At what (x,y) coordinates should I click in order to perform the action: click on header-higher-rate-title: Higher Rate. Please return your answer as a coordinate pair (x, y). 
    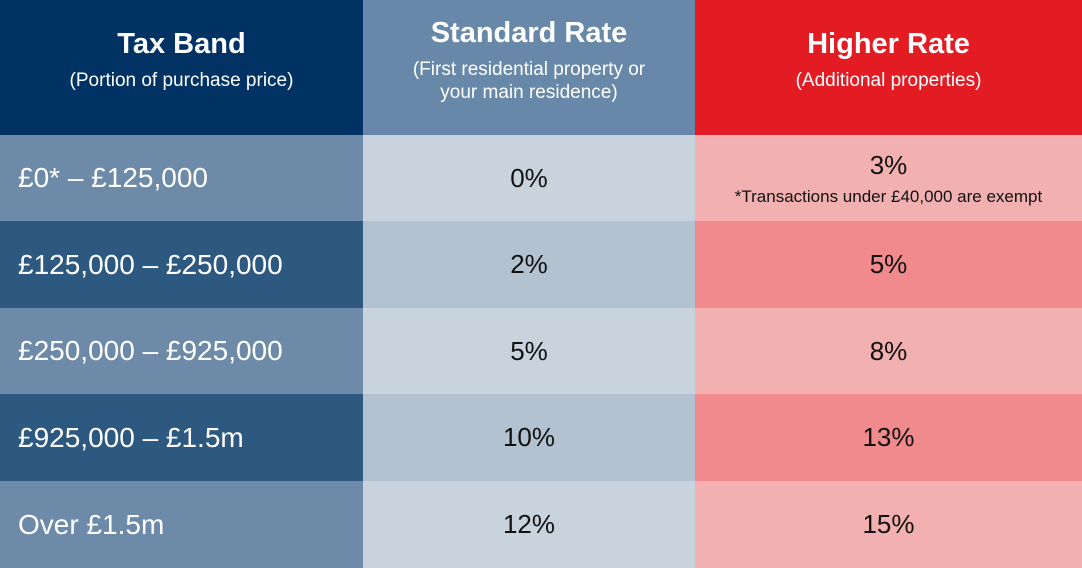
    Looking at the image, I should click on (888, 44).